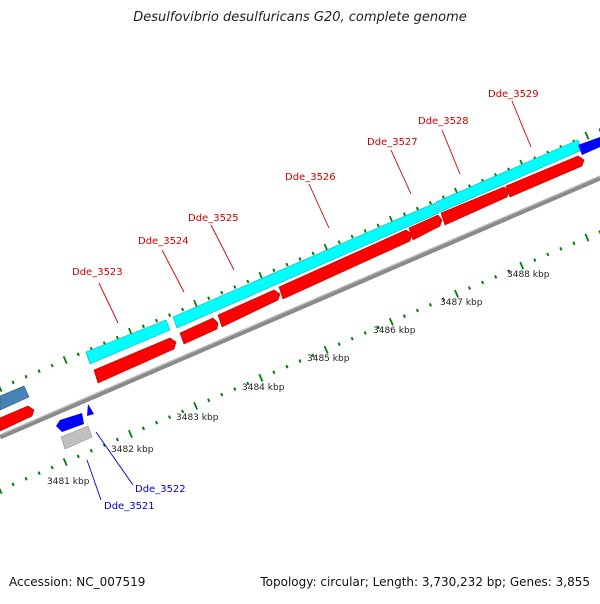 The image size is (600, 604). I want to click on gene-label-dde-3525: Dde_3525, so click(213, 218).